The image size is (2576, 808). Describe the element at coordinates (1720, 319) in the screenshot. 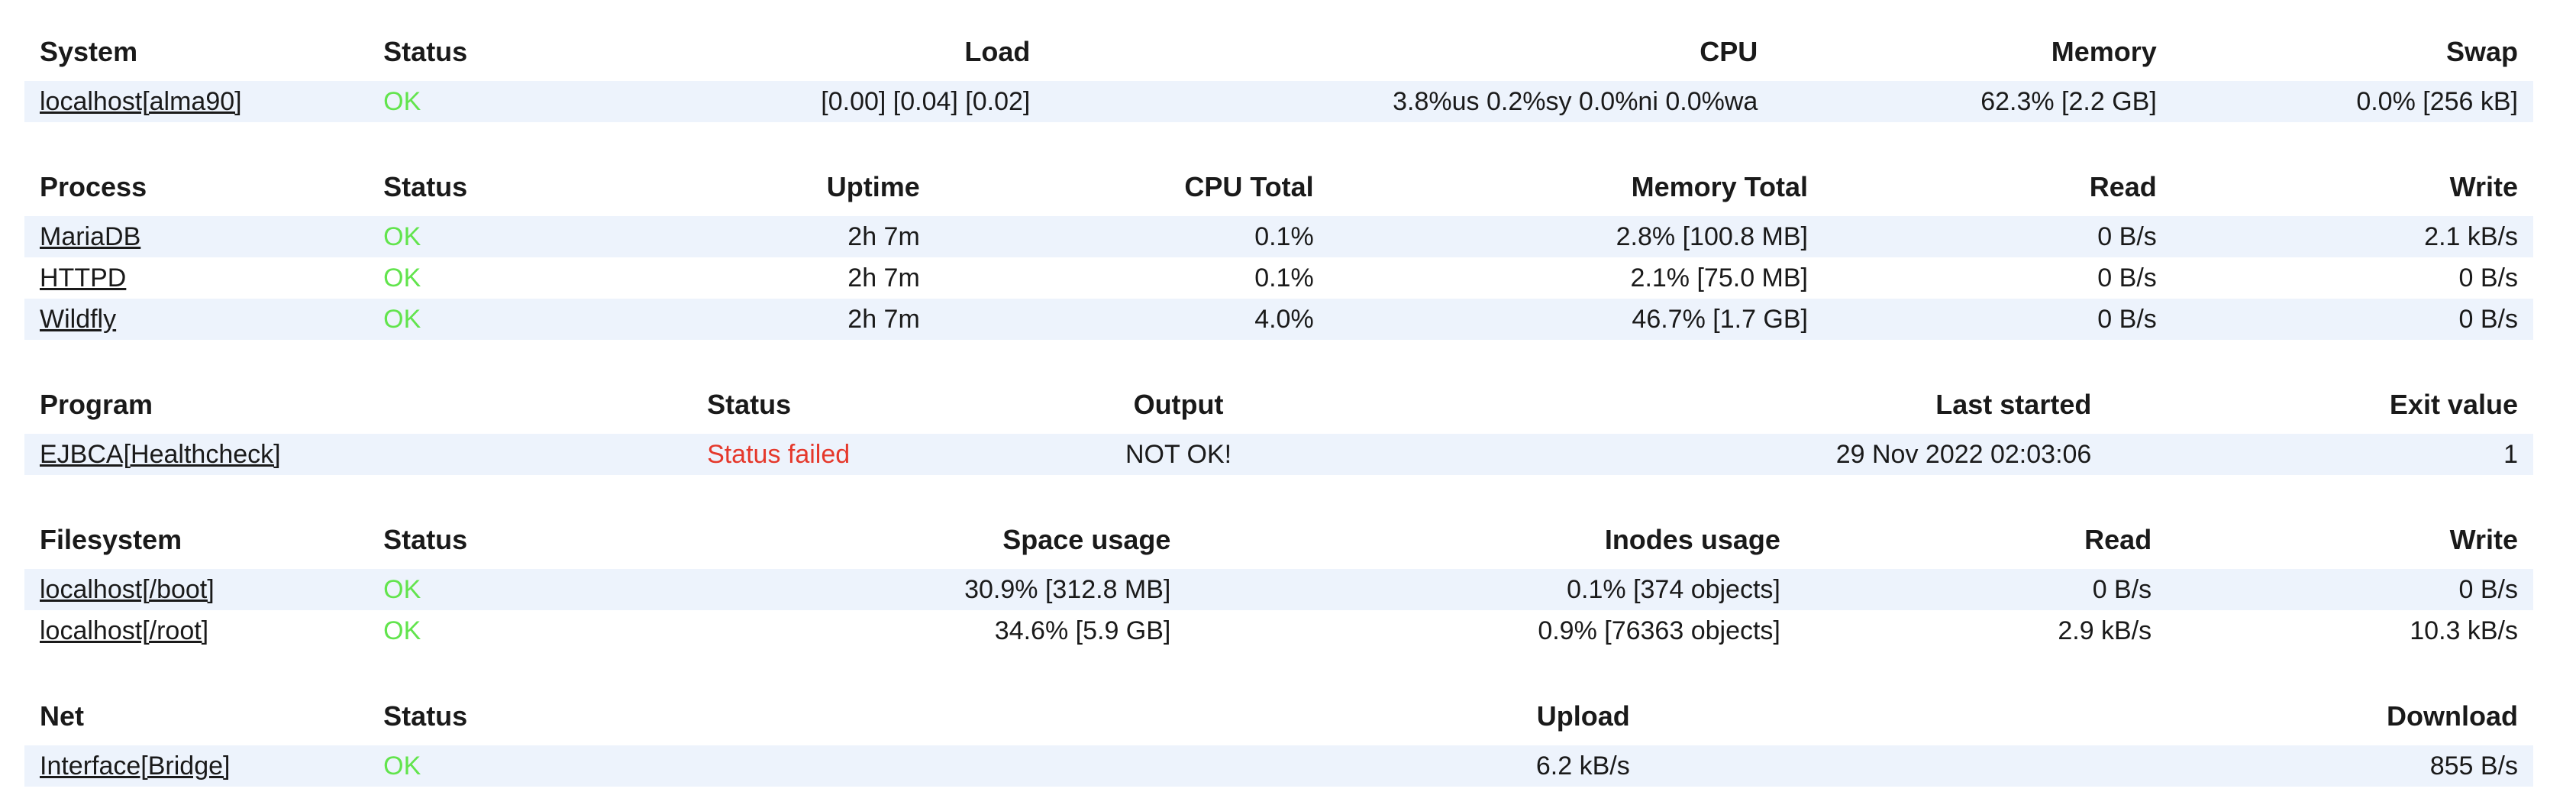

I see `memory-total-cell: 46.7% [1.7 GB]` at that location.